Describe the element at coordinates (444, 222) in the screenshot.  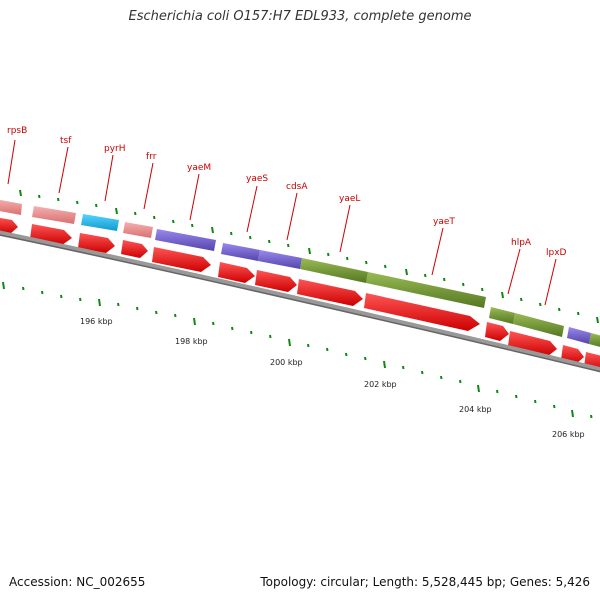
I see `gene-label-yaeT: yaeT` at that location.